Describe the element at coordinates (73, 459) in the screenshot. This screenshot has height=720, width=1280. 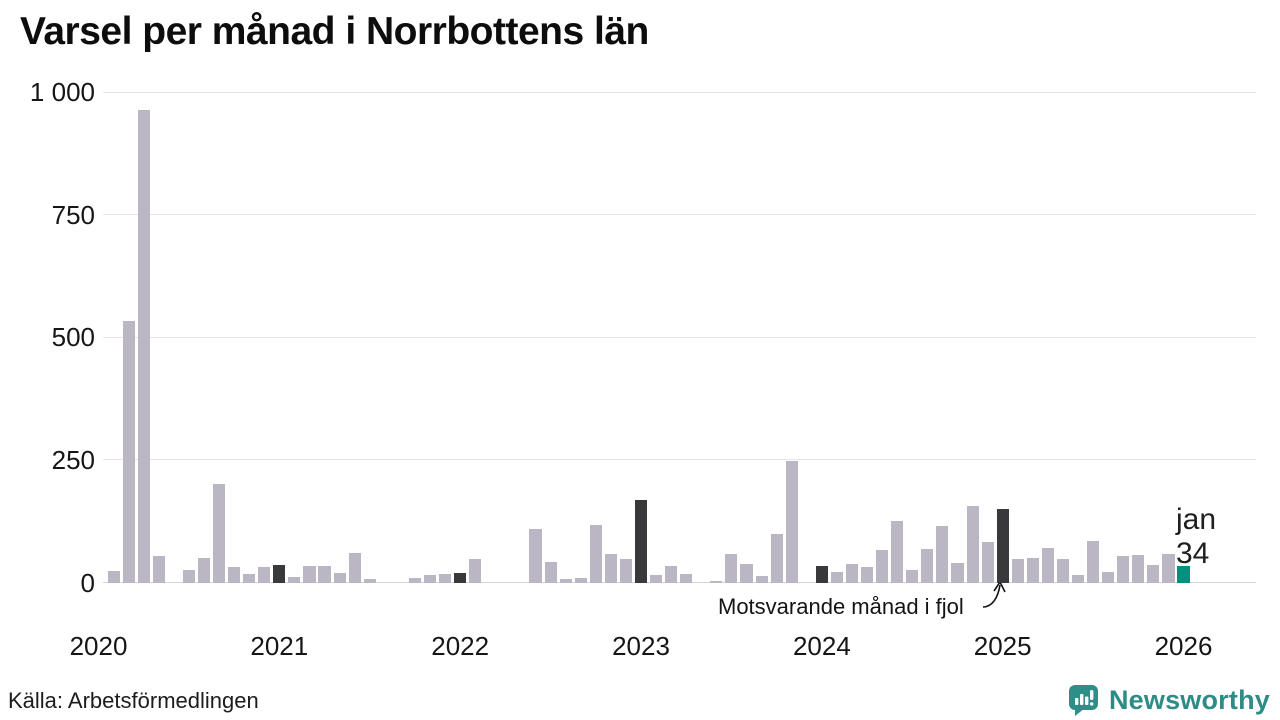
I see `y-axis-tick-250: 250` at that location.